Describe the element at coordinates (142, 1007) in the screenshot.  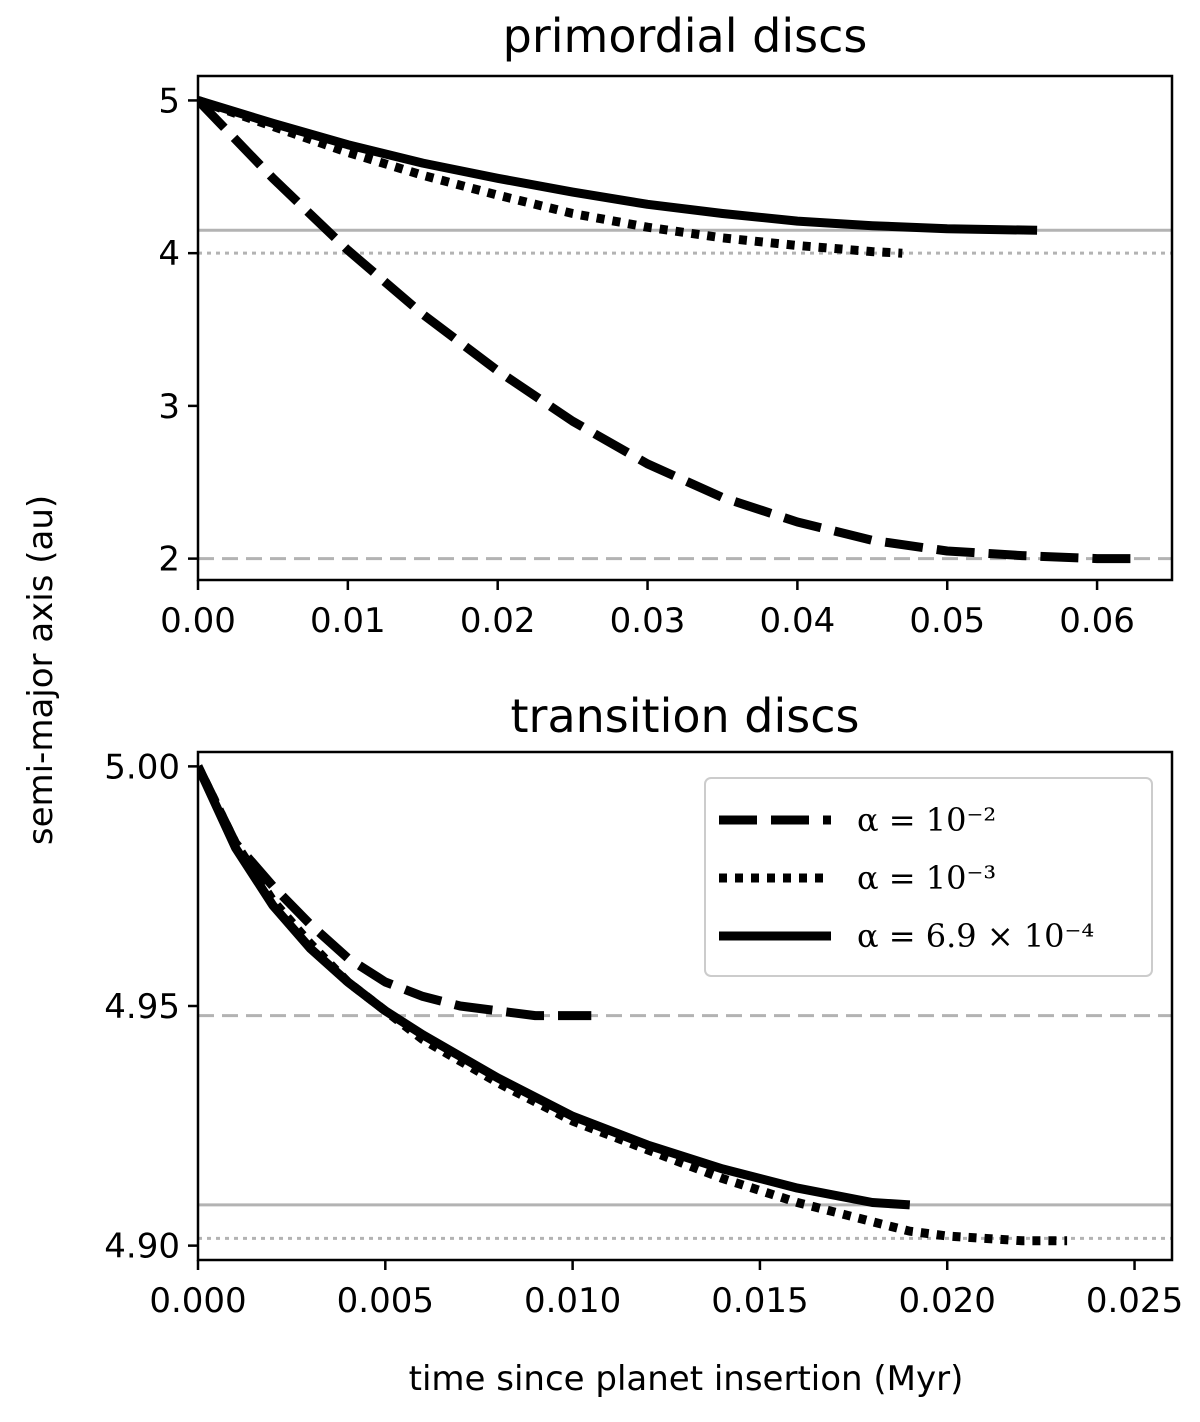
I see `y-tick-label: 4.95` at that location.